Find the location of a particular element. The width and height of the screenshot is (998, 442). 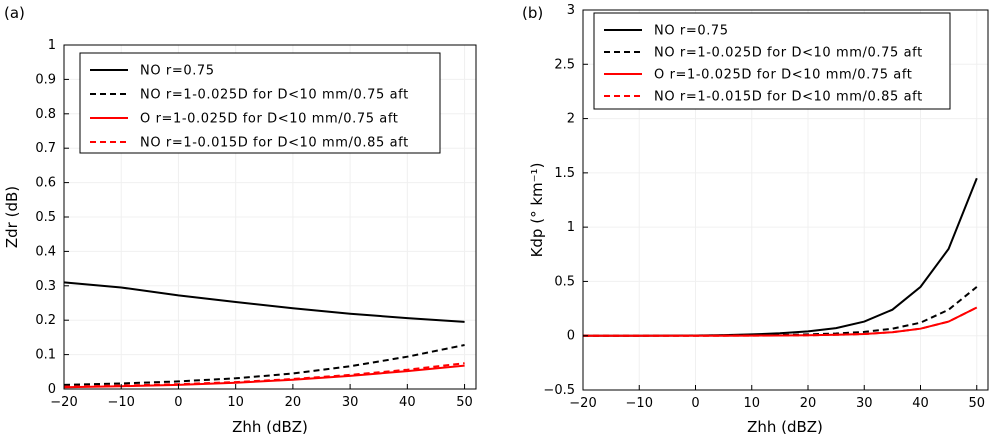

b-x-tick-label: 20 is located at coordinates (808, 403).